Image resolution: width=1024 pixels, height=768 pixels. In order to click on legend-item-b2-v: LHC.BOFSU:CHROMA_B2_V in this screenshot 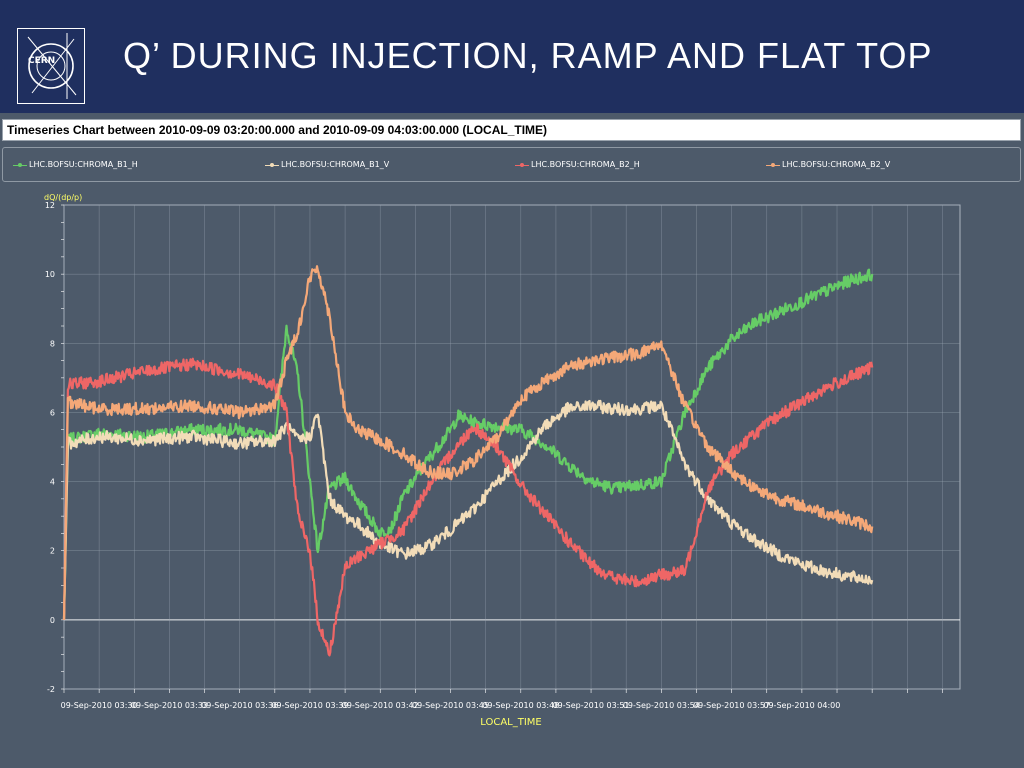, I will do `click(828, 164)`.